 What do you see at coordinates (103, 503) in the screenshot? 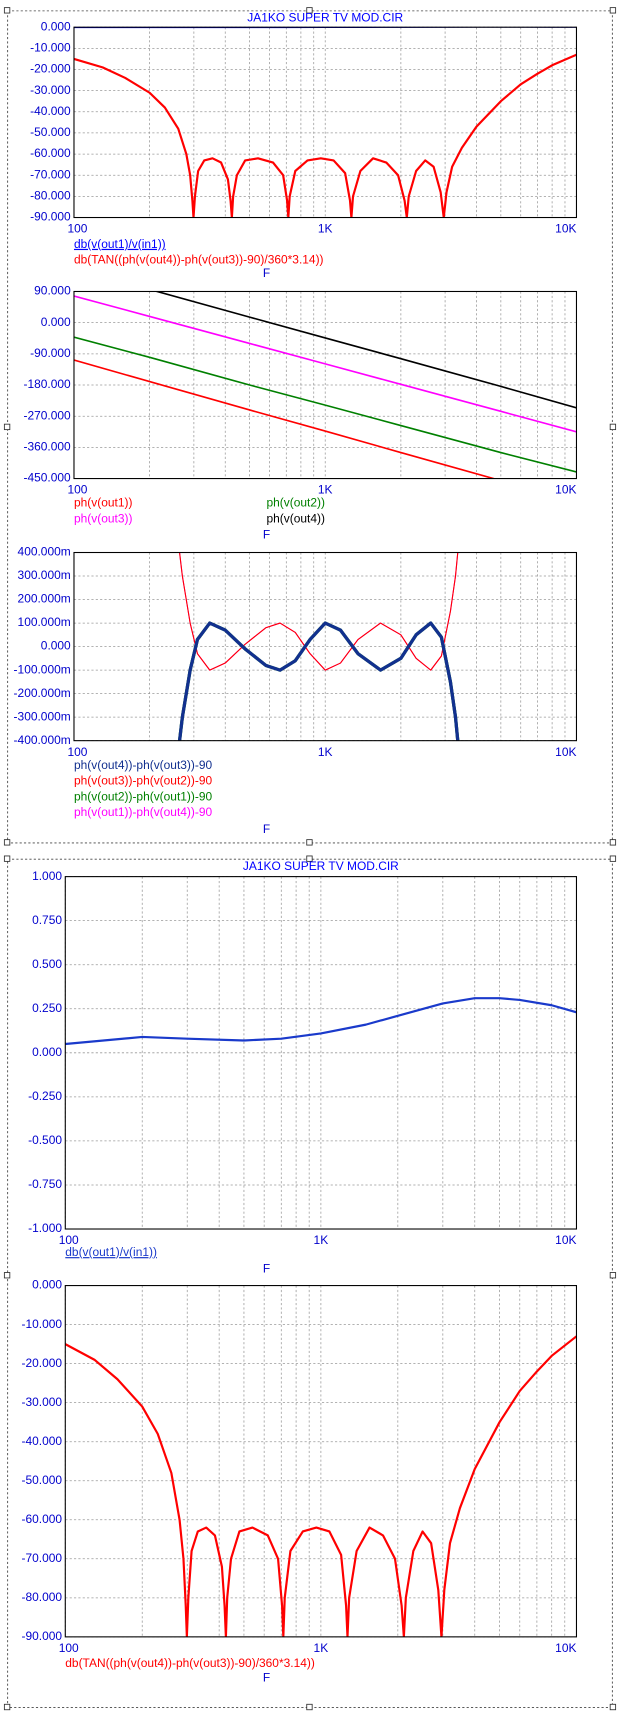
I see `legend-entry: ph(v(out1))` at bounding box center [103, 503].